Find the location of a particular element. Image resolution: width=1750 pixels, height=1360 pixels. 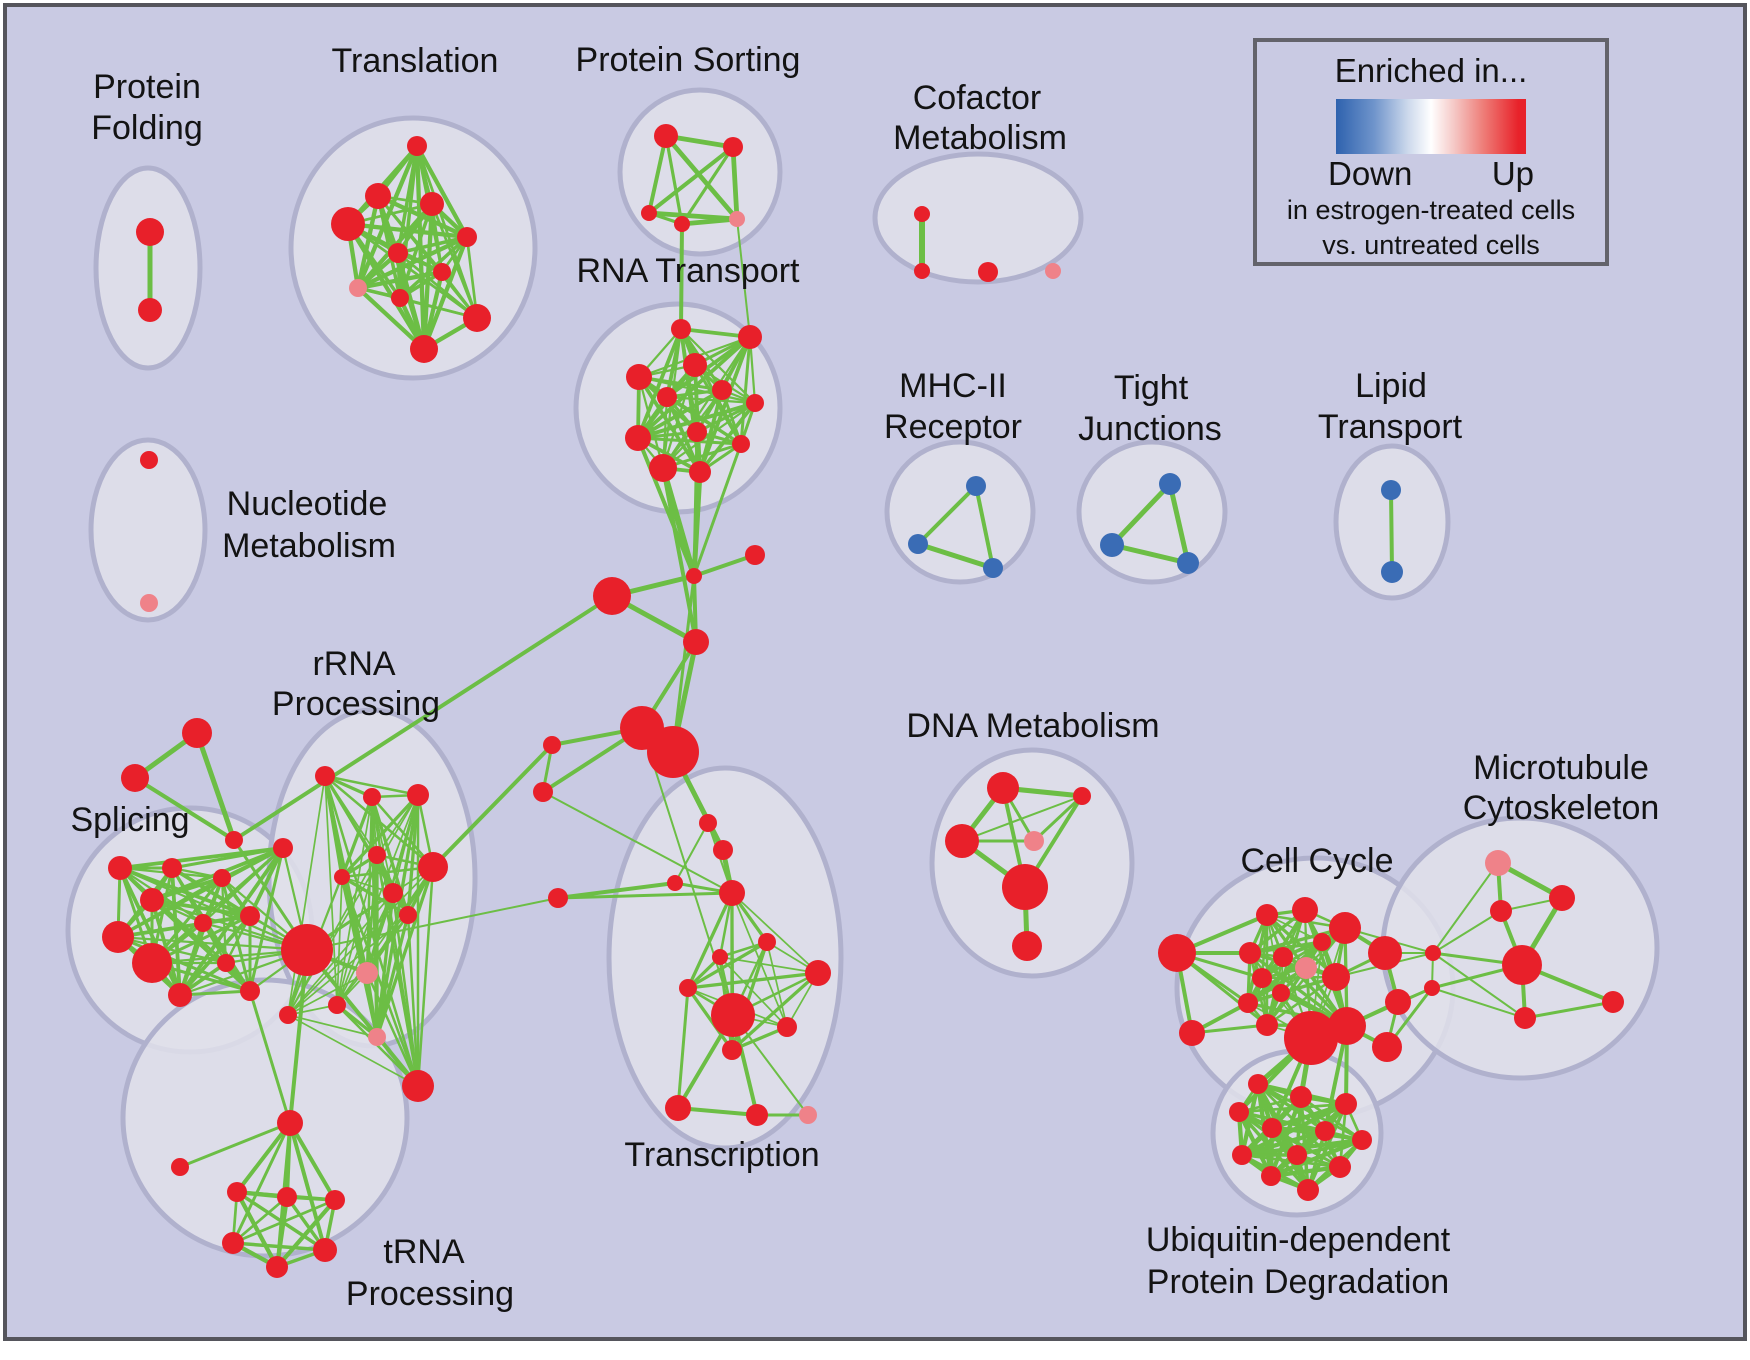

edge-rrna-processing-r6-r10 is located at coordinates (385, 936).